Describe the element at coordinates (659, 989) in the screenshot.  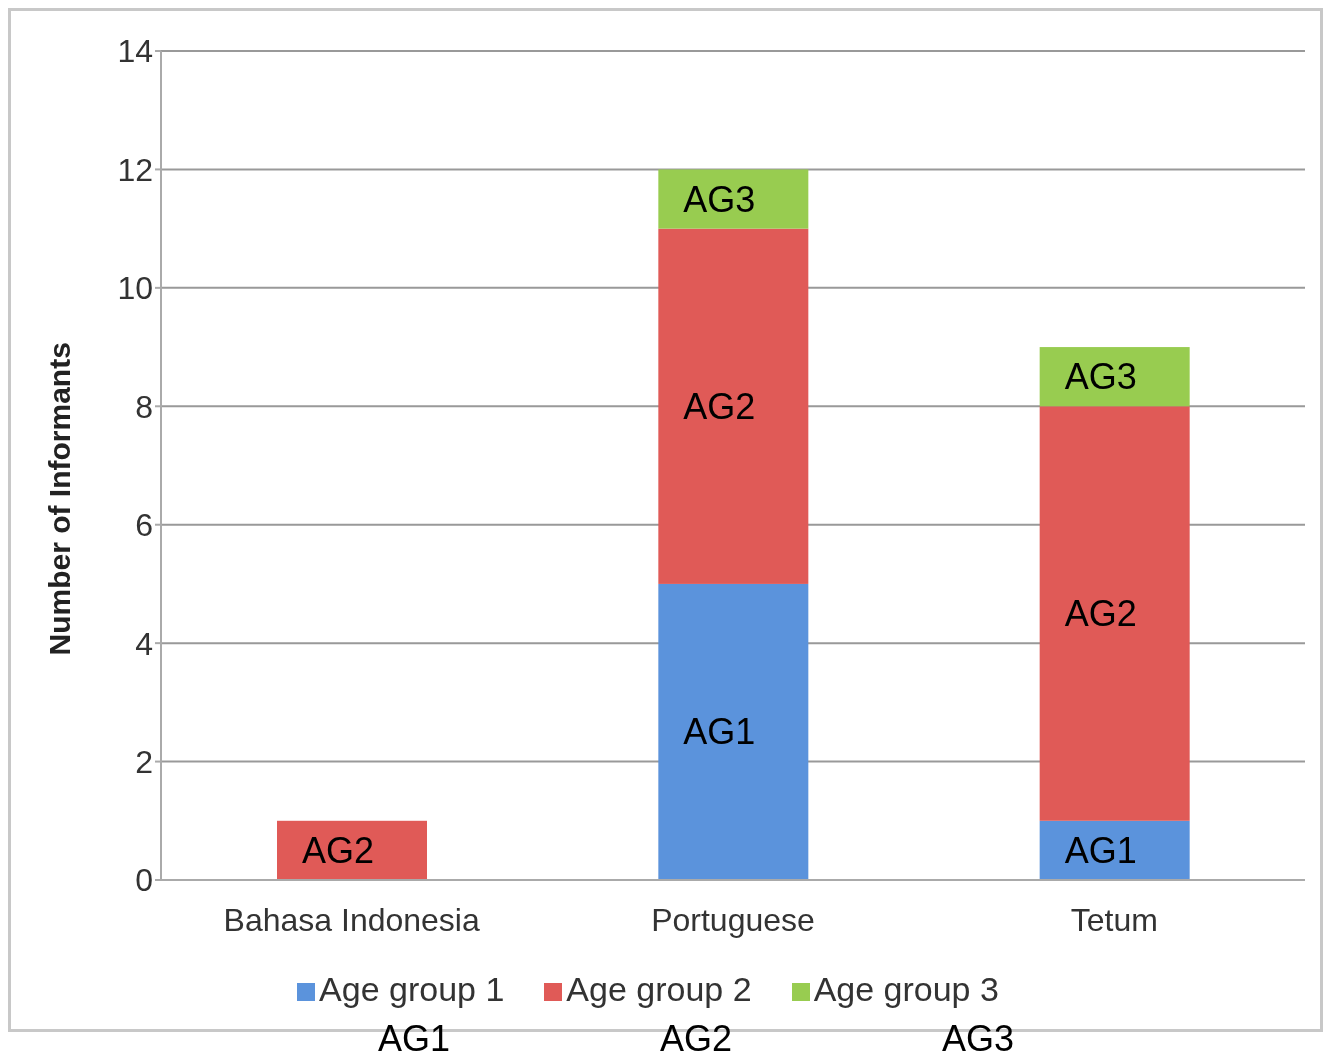
I see `legend-label: Age group 2` at that location.